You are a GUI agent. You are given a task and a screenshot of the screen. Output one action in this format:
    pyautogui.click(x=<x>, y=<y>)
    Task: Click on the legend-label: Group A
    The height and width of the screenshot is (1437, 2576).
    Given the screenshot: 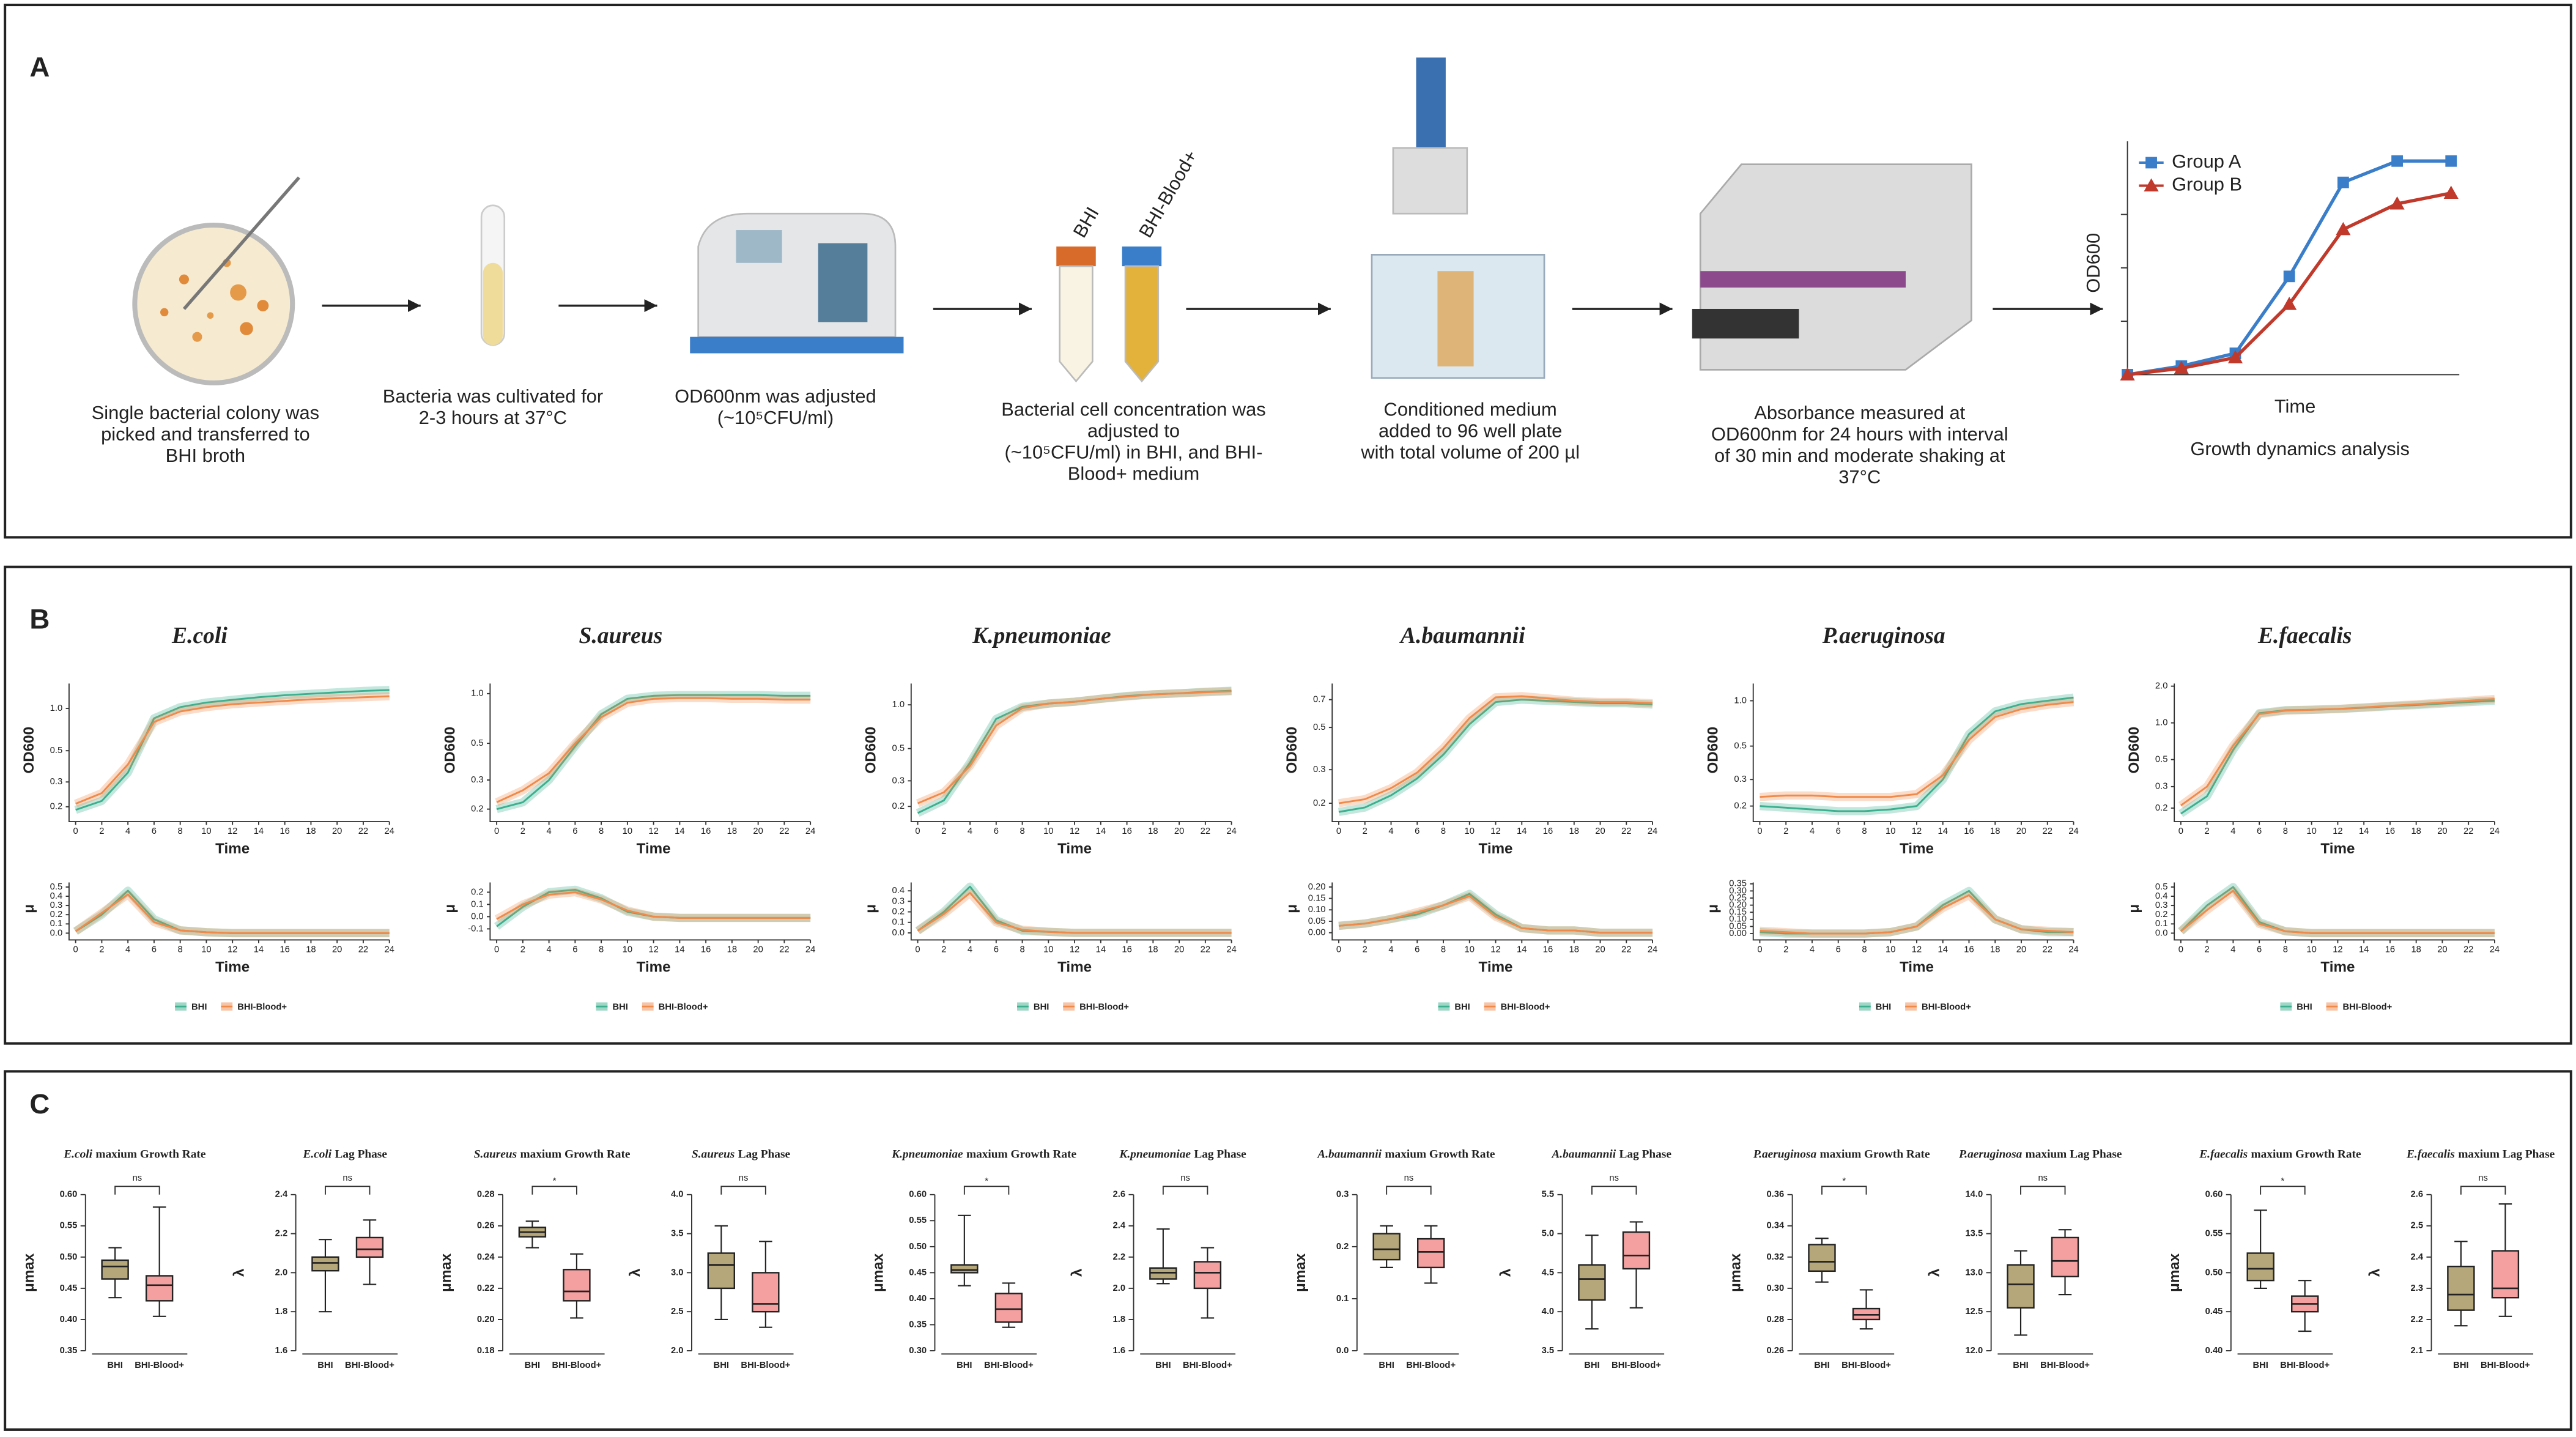 What is the action you would take?
    pyautogui.click(x=2206, y=161)
    